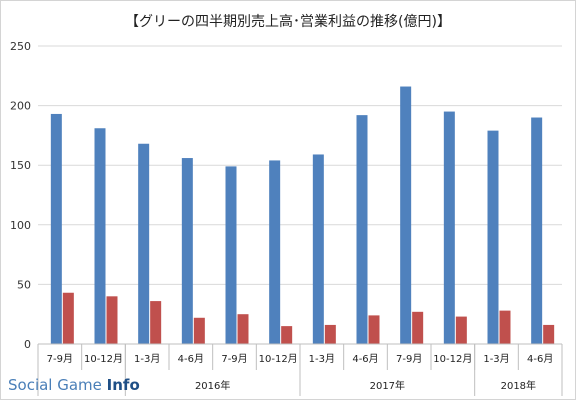  Describe the element at coordinates (20, 225) in the screenshot. I see `y-tick-label: 100` at that location.